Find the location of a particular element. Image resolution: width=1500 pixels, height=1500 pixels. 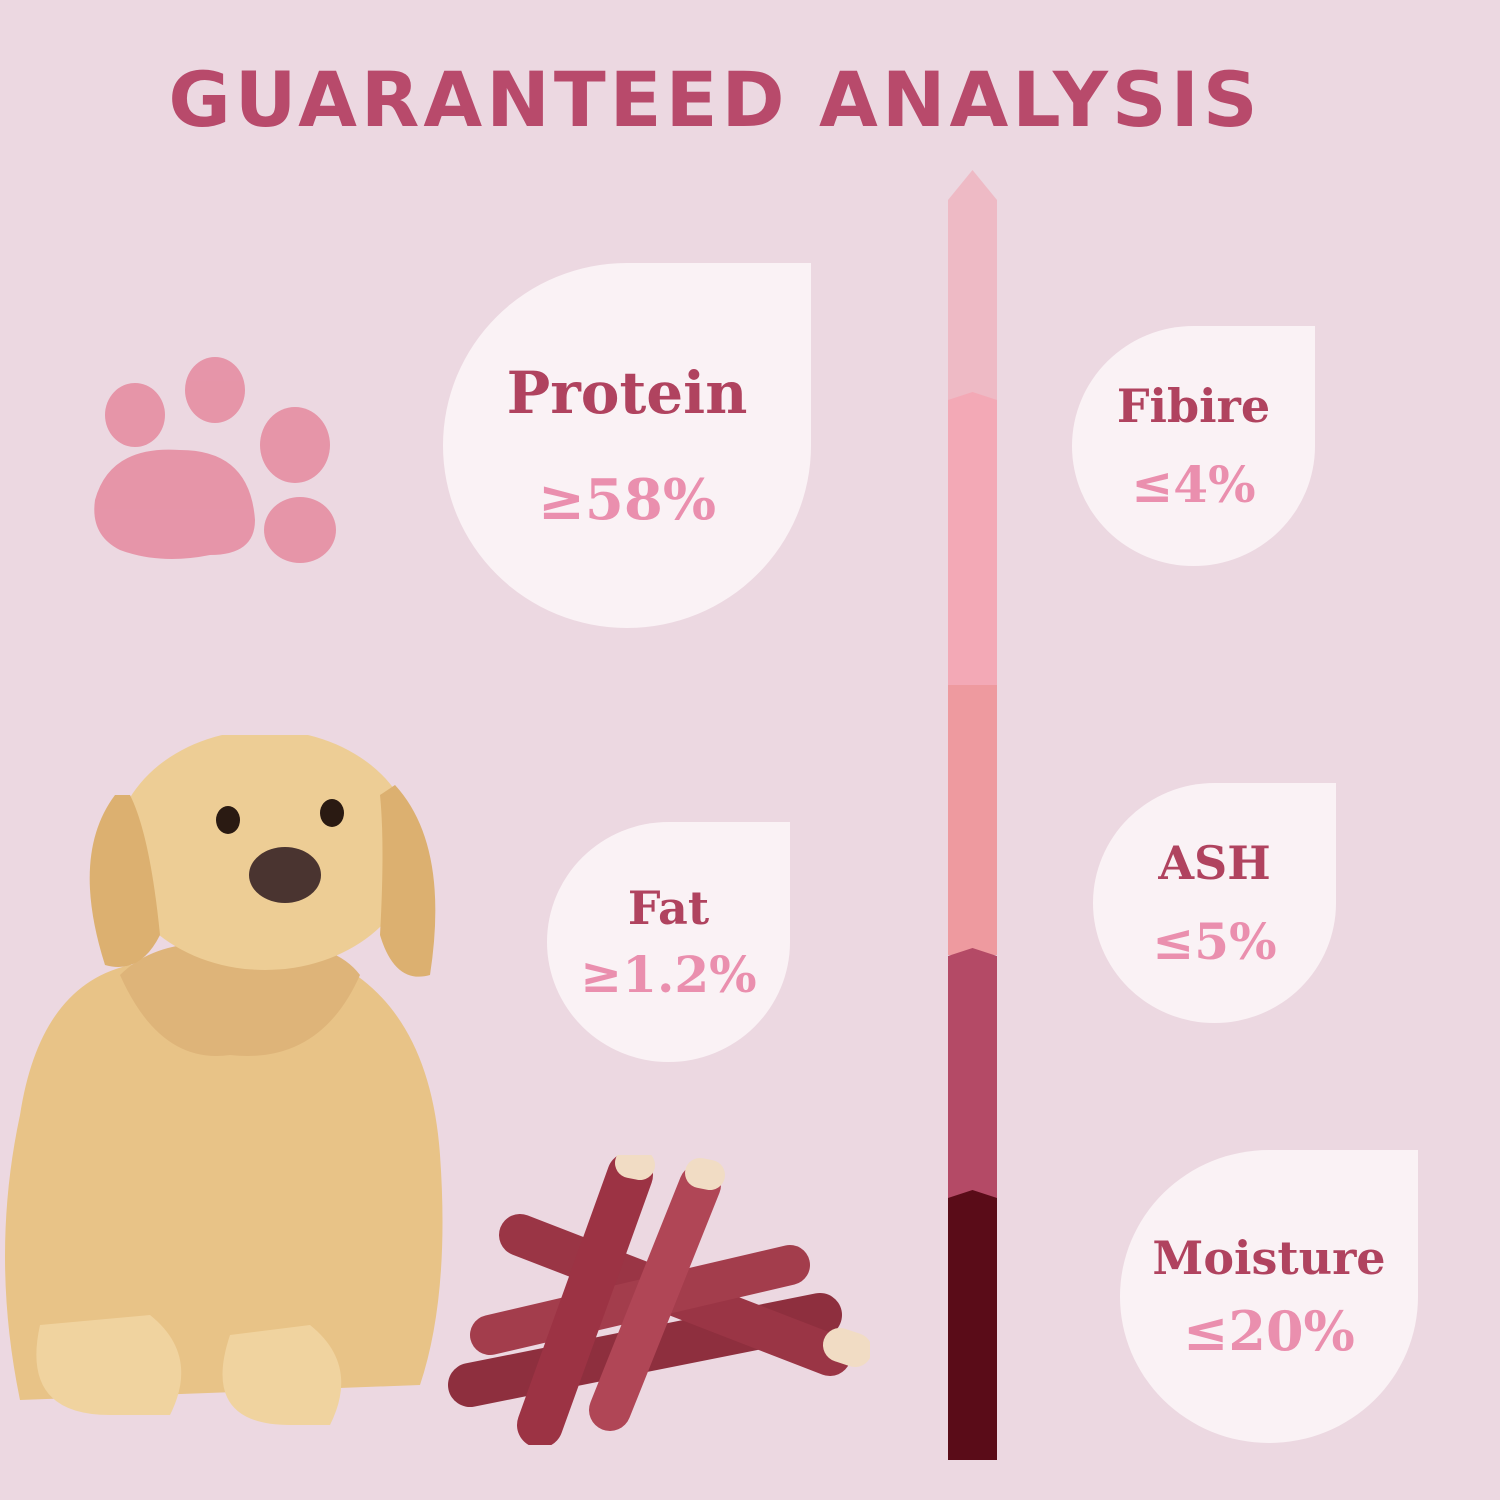

nutrient-value: ≤20% is located at coordinates (1269, 1330).